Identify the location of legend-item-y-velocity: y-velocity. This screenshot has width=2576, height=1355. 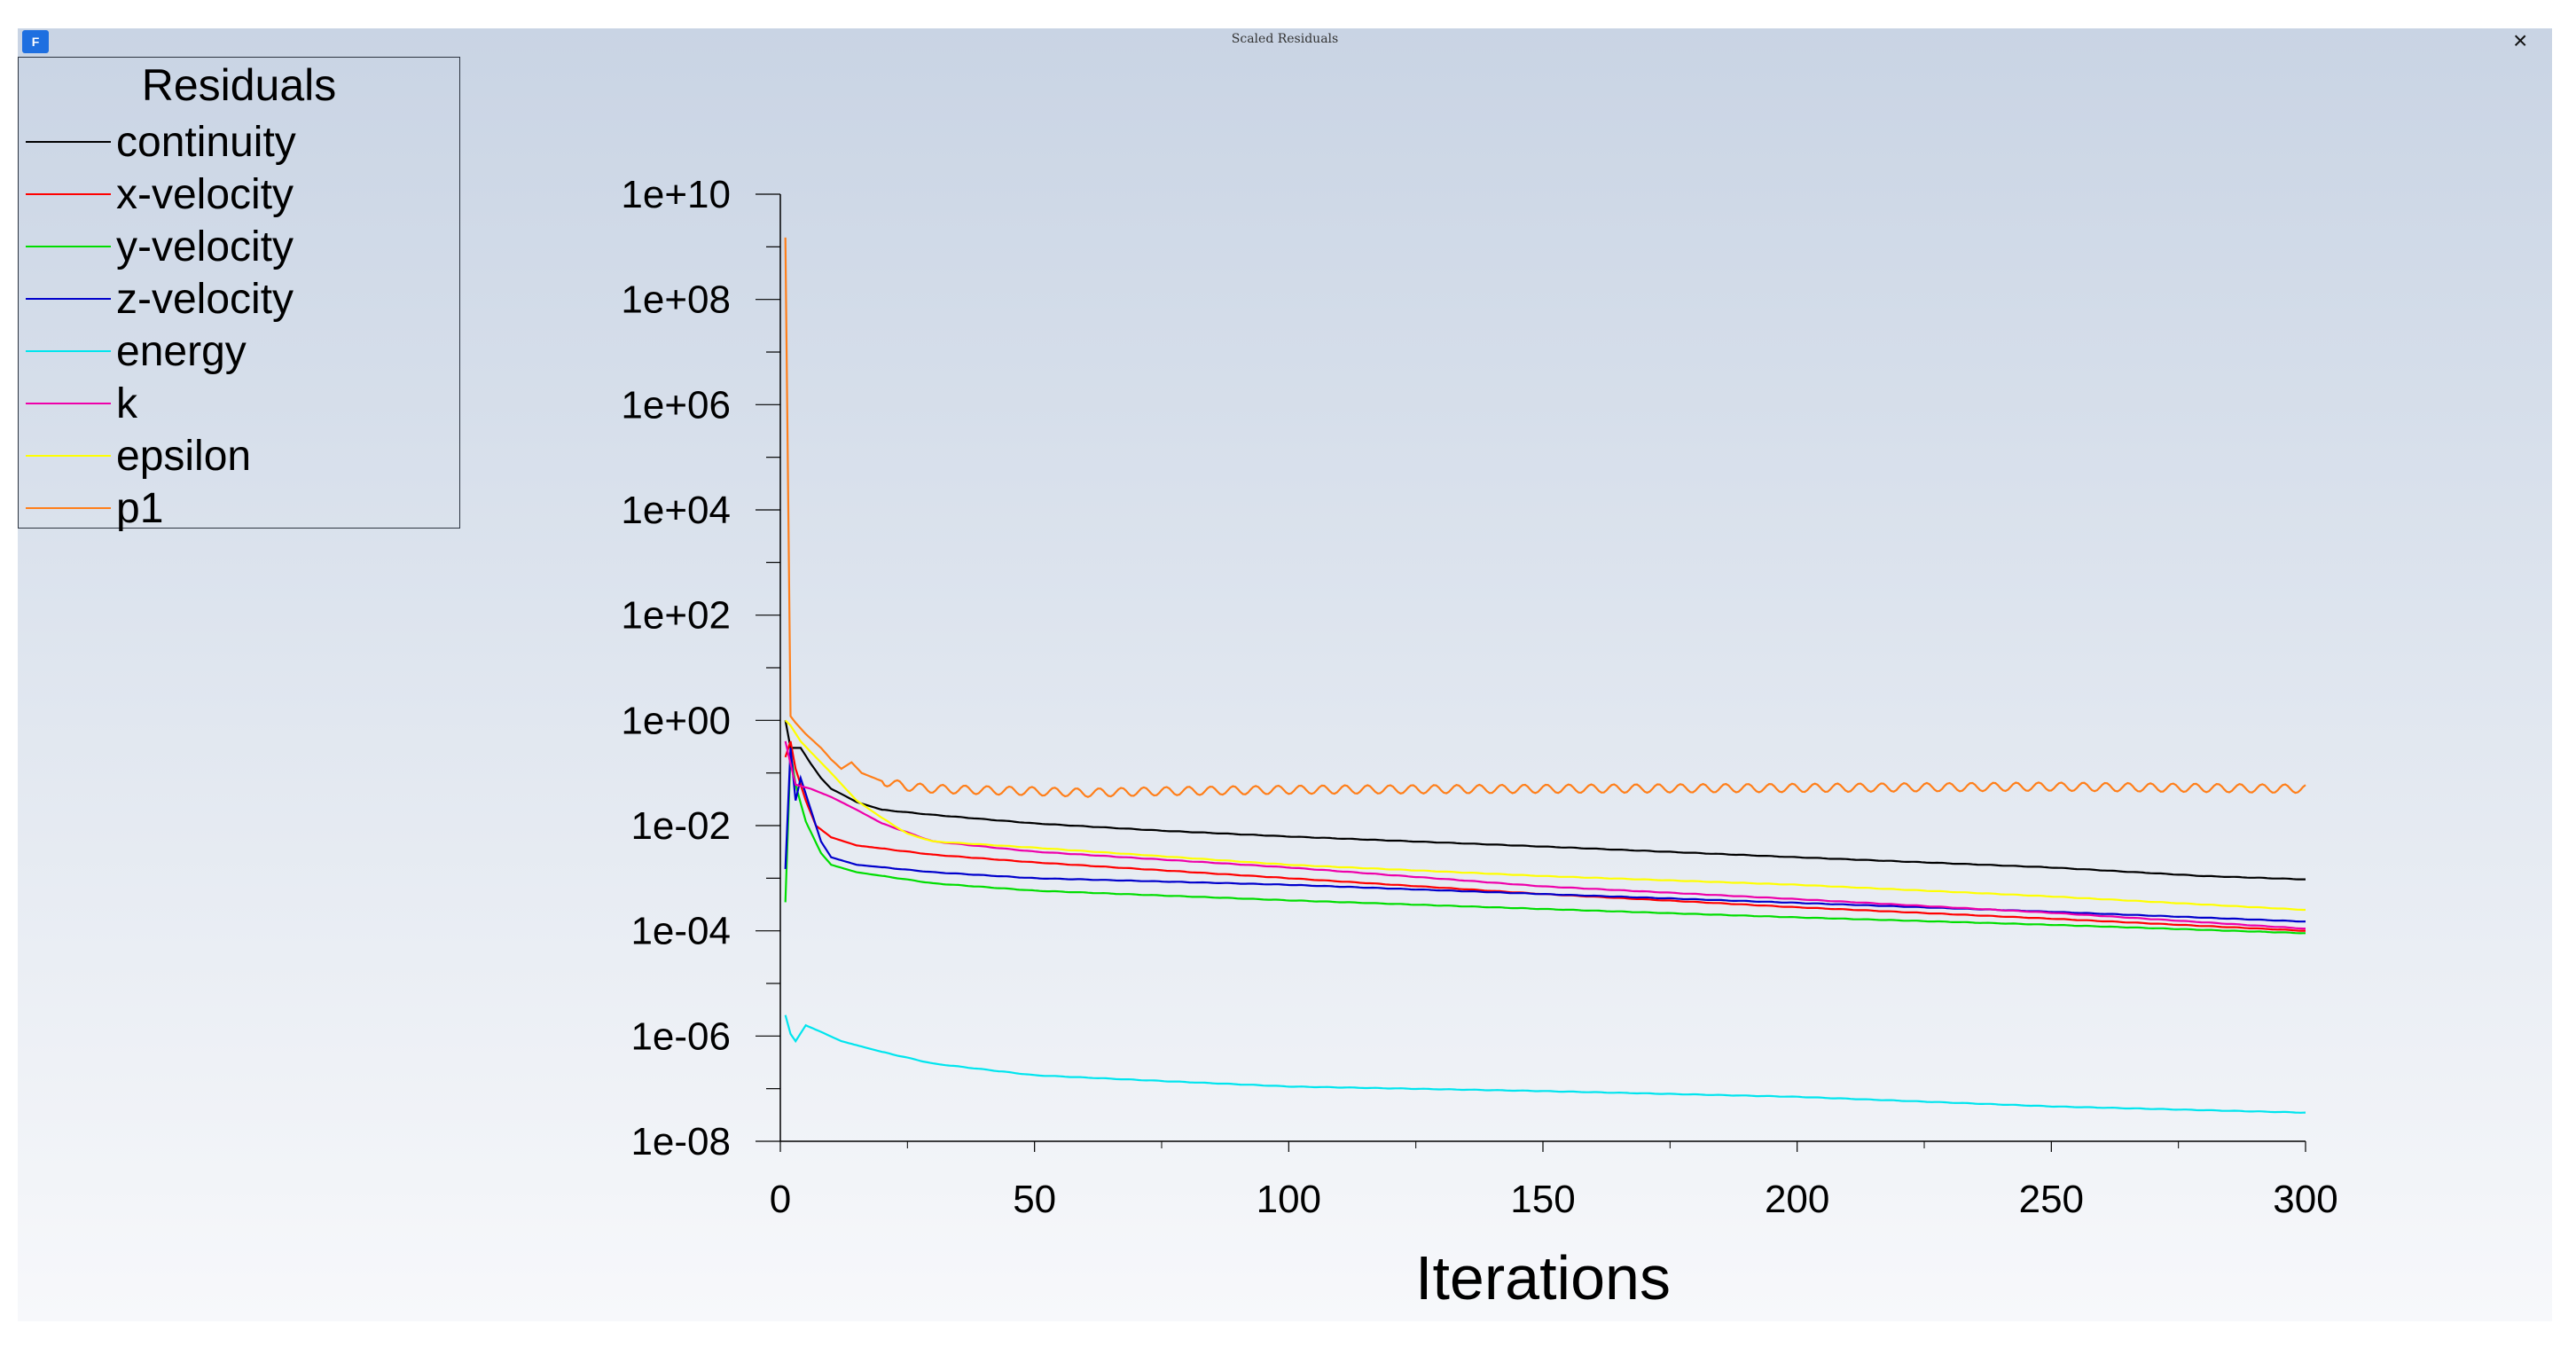
(239, 247).